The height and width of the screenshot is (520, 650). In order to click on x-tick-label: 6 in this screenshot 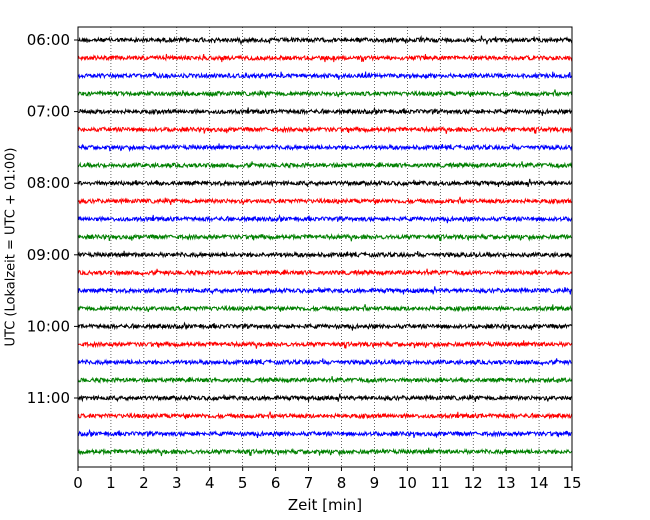, I will do `click(276, 483)`.